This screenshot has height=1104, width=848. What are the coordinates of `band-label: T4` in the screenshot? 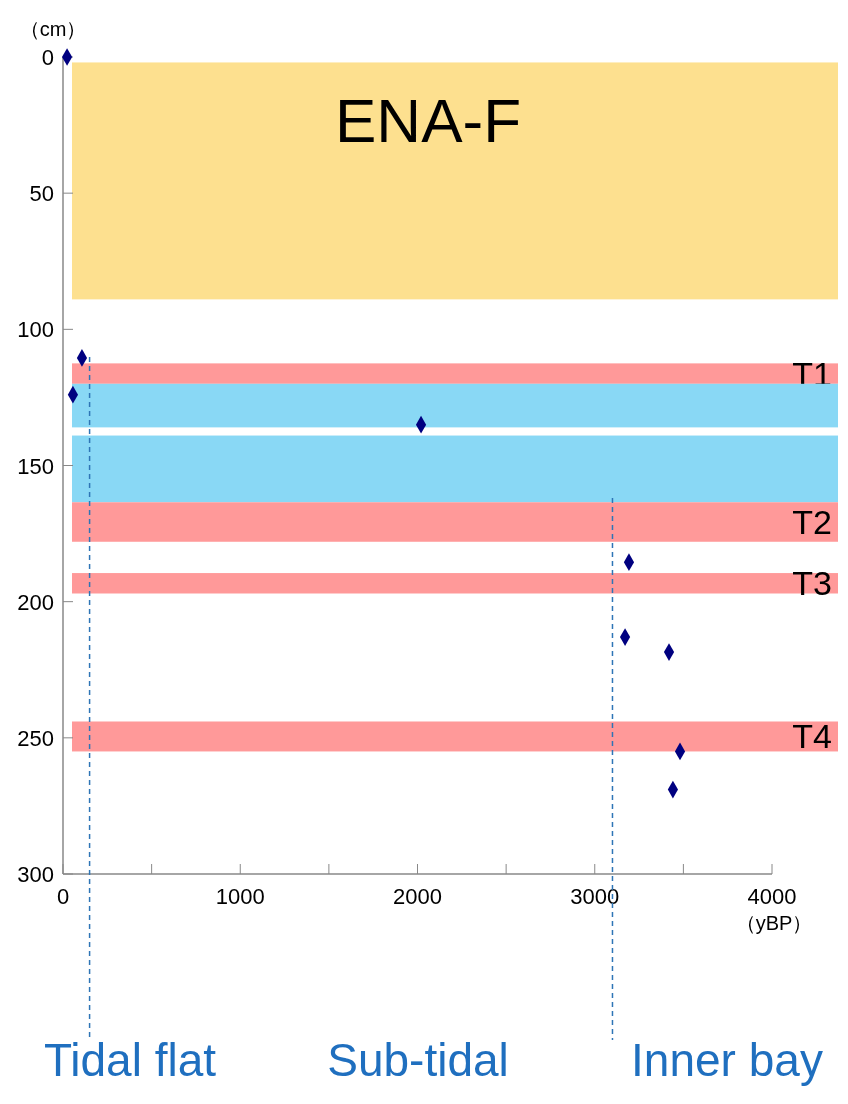 It's located at (812, 736).